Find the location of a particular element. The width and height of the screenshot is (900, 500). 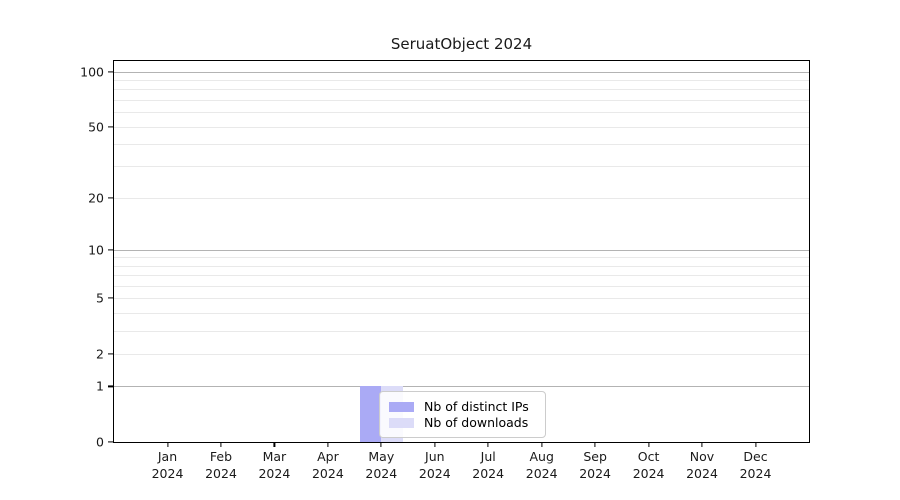

x-tick-label: May 2024 is located at coordinates (381, 466).